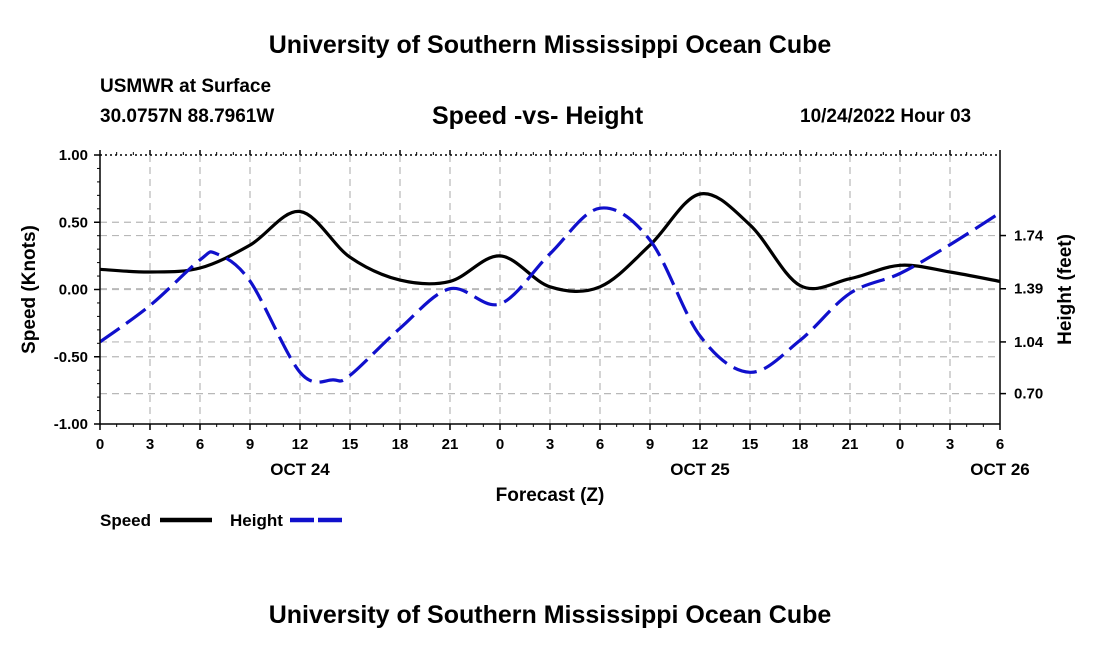  I want to click on date-label: OCT 24, so click(300, 469).